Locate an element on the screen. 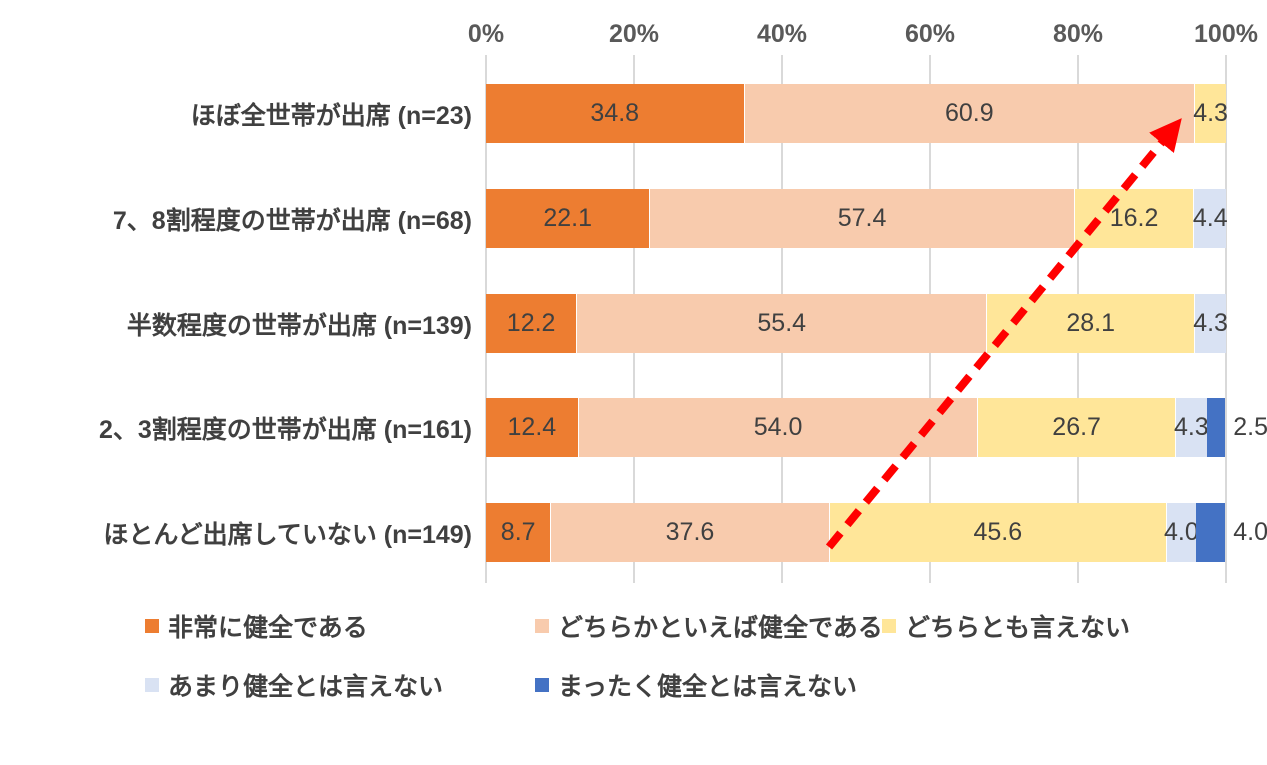  bar-segment: 26.7 is located at coordinates (1076, 427).